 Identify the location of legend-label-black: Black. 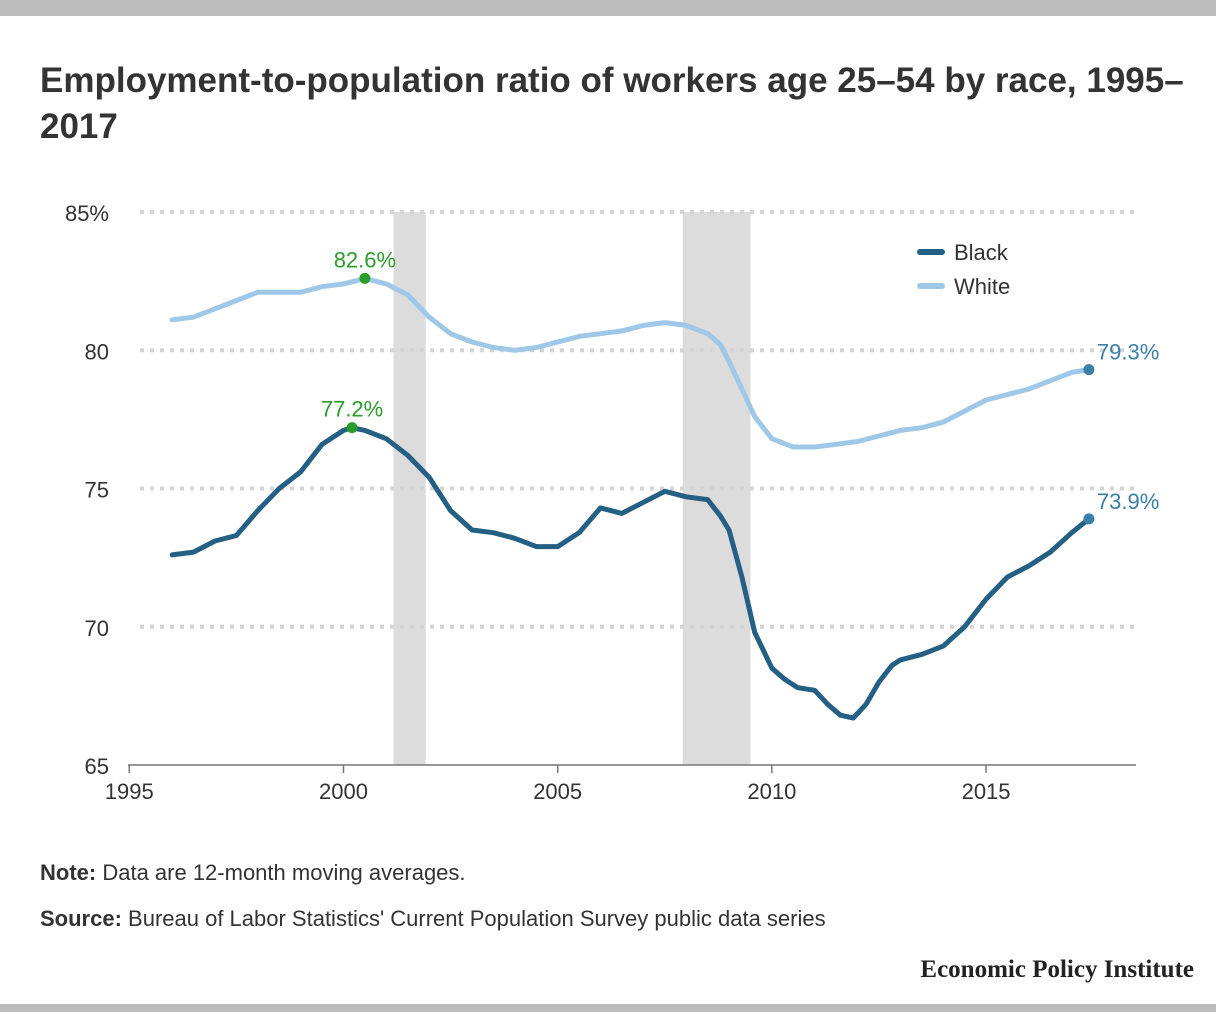
(981, 252).